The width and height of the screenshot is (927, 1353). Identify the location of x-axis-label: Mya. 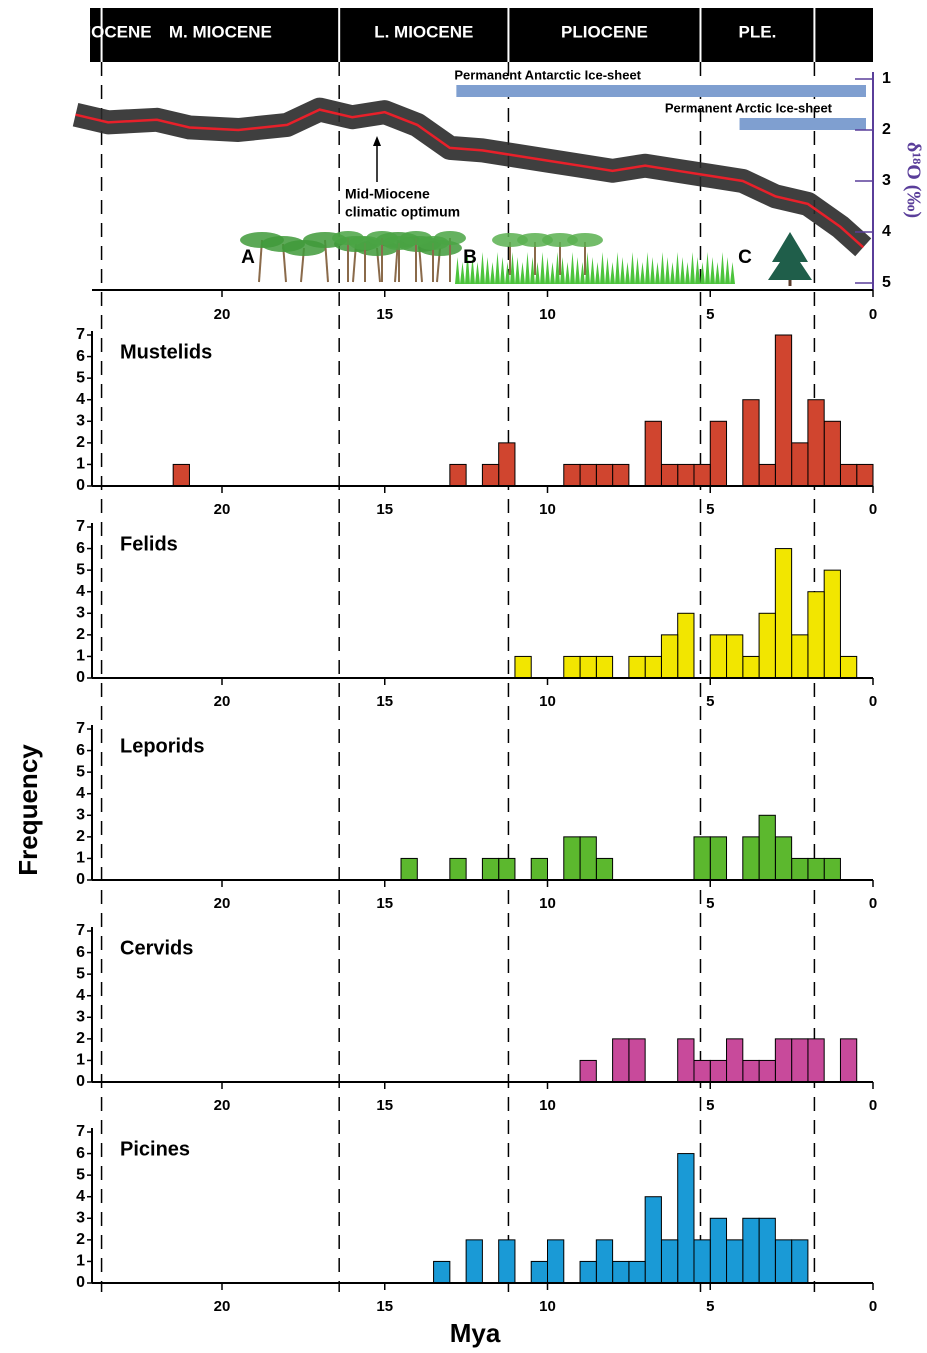
(475, 1333).